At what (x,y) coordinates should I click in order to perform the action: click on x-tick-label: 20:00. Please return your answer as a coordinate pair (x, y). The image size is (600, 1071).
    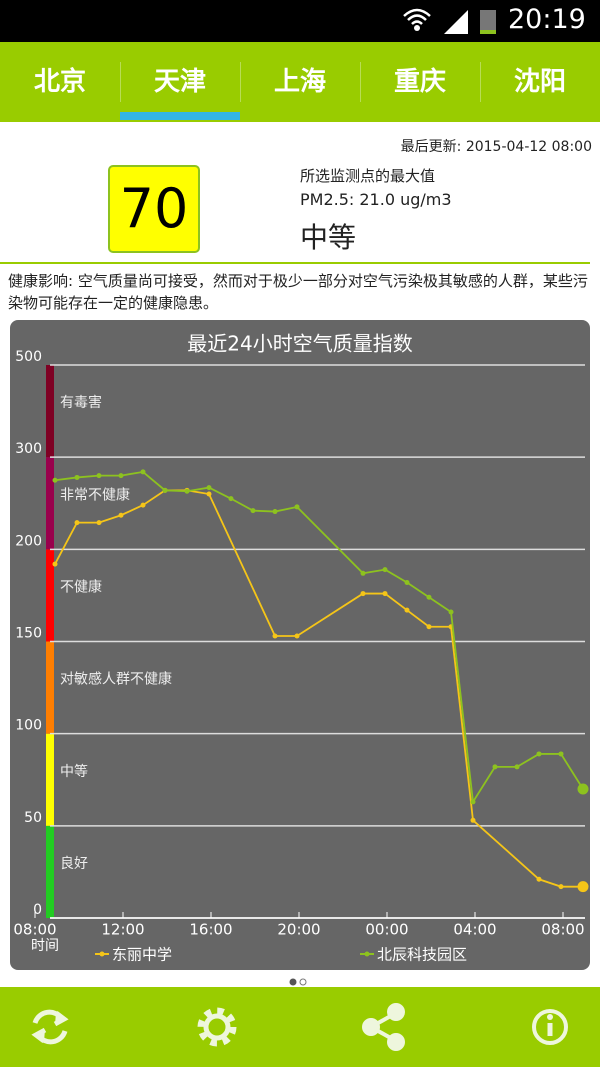
    Looking at the image, I should click on (298, 930).